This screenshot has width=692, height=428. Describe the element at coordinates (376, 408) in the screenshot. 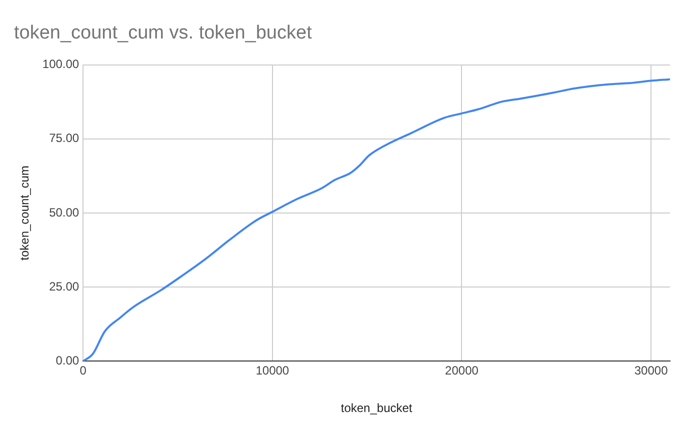

I see `x-axis-title: token_bucket` at that location.